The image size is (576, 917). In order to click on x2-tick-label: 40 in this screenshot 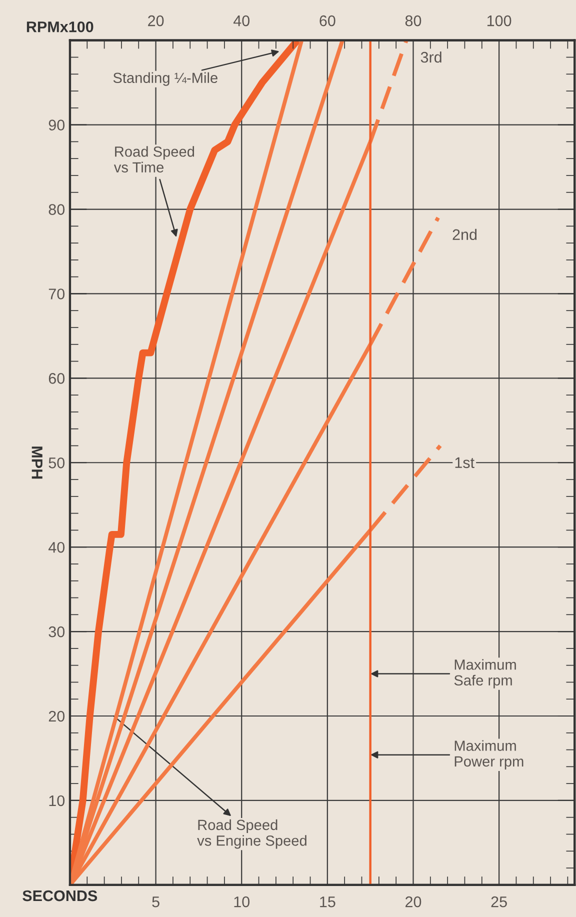, I will do `click(241, 20)`.